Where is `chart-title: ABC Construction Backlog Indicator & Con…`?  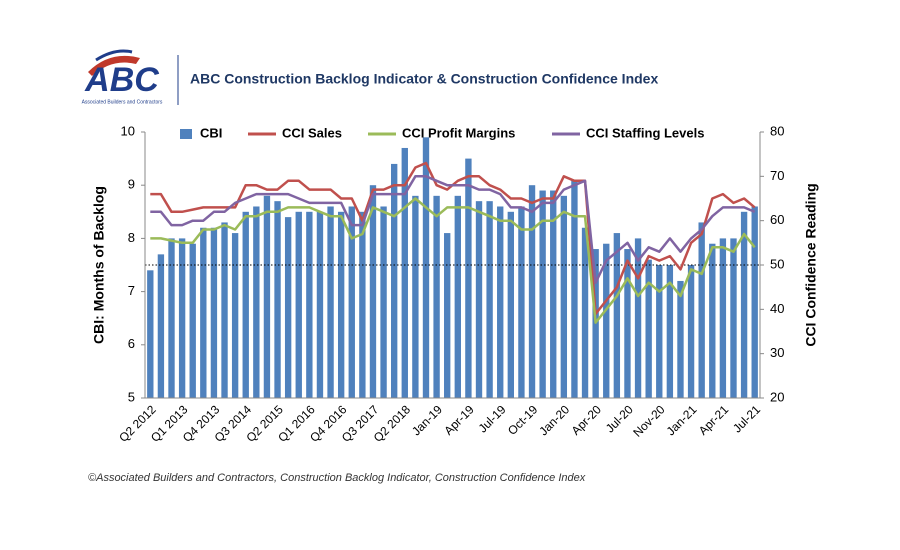
chart-title: ABC Construction Backlog Indicator & Con… is located at coordinates (424, 79).